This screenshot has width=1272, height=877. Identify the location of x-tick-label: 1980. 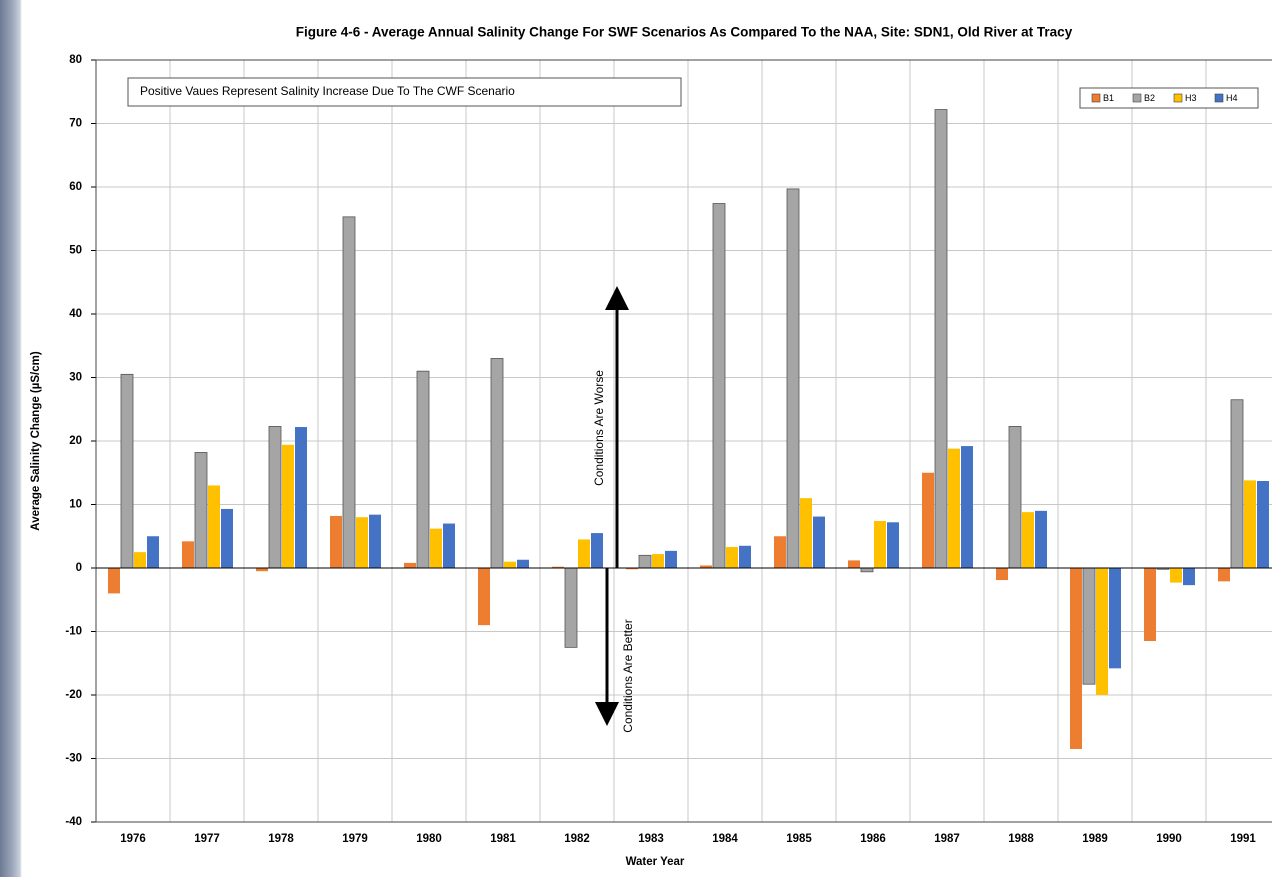
(429, 839).